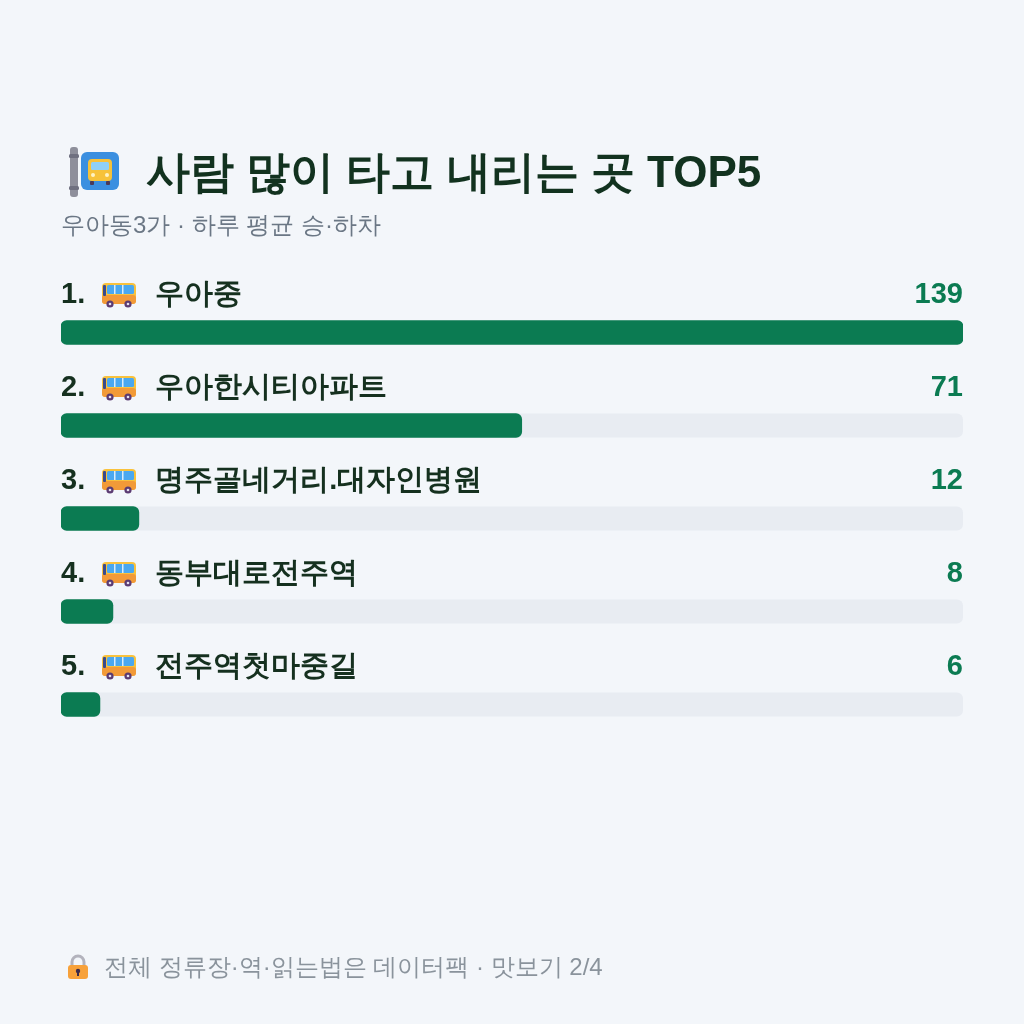 This screenshot has width=1024, height=1024. Describe the element at coordinates (152, 292) in the screenshot. I see `category-label: 1. 우아중` at that location.